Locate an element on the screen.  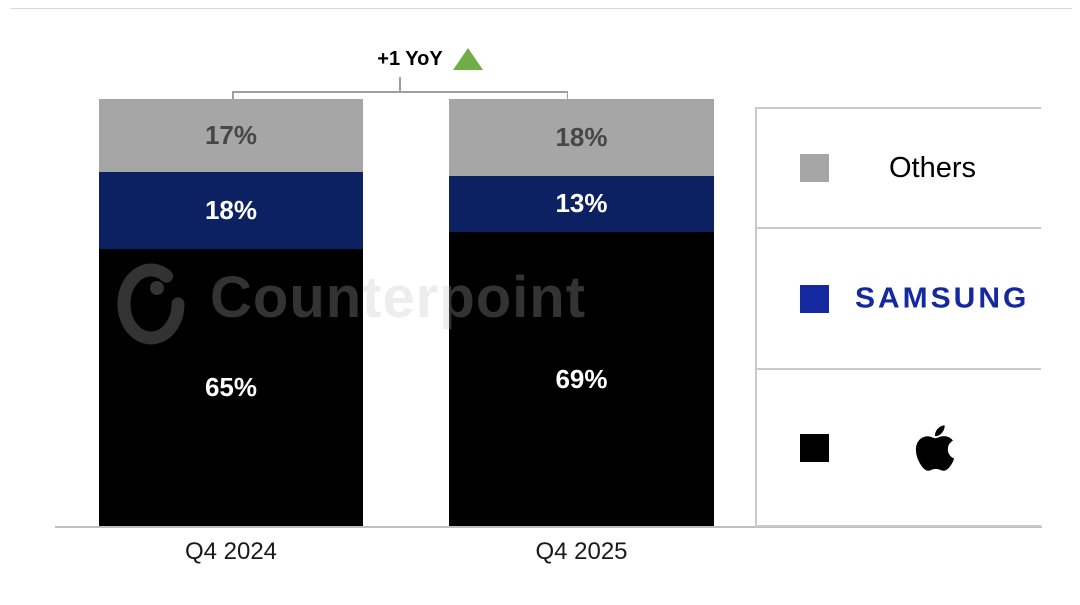
legend-row-others: Others is located at coordinates (899, 169).